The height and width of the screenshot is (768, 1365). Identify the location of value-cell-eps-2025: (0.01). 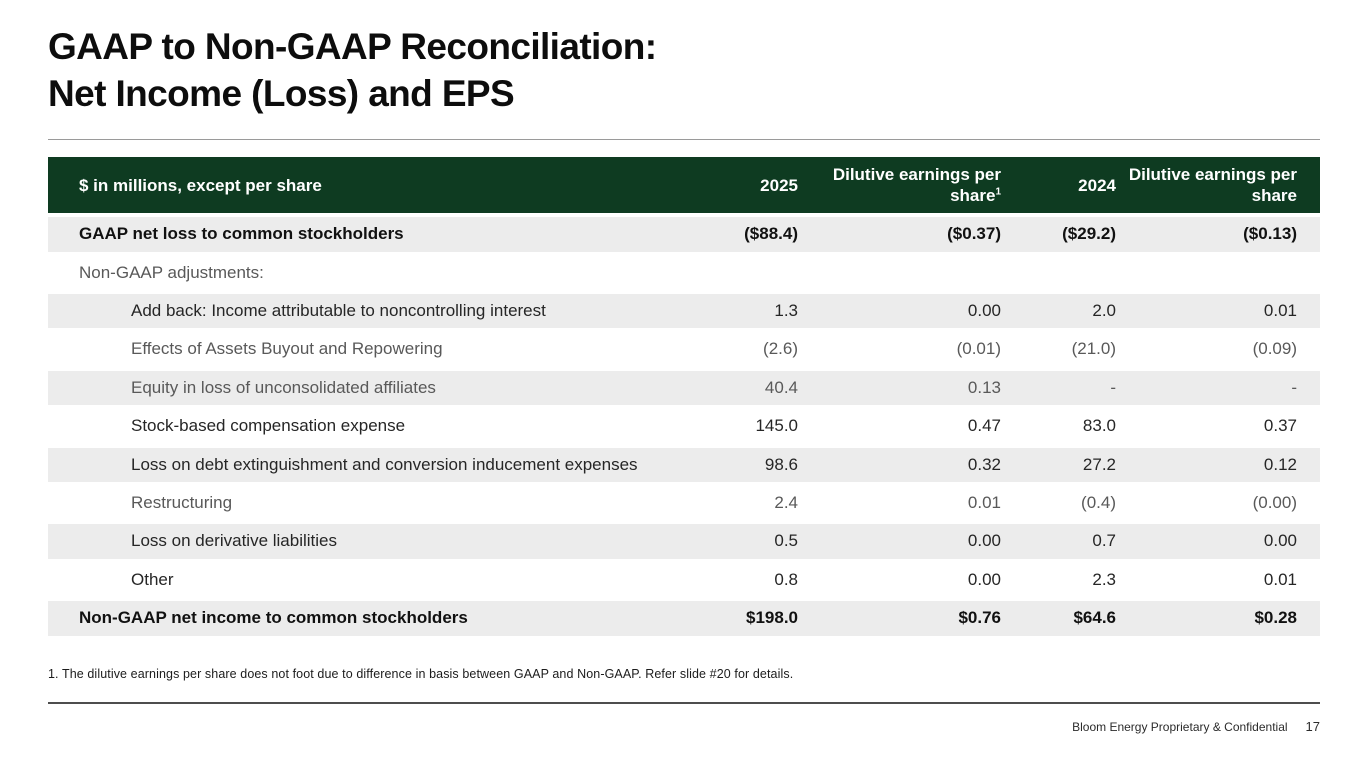
(899, 349).